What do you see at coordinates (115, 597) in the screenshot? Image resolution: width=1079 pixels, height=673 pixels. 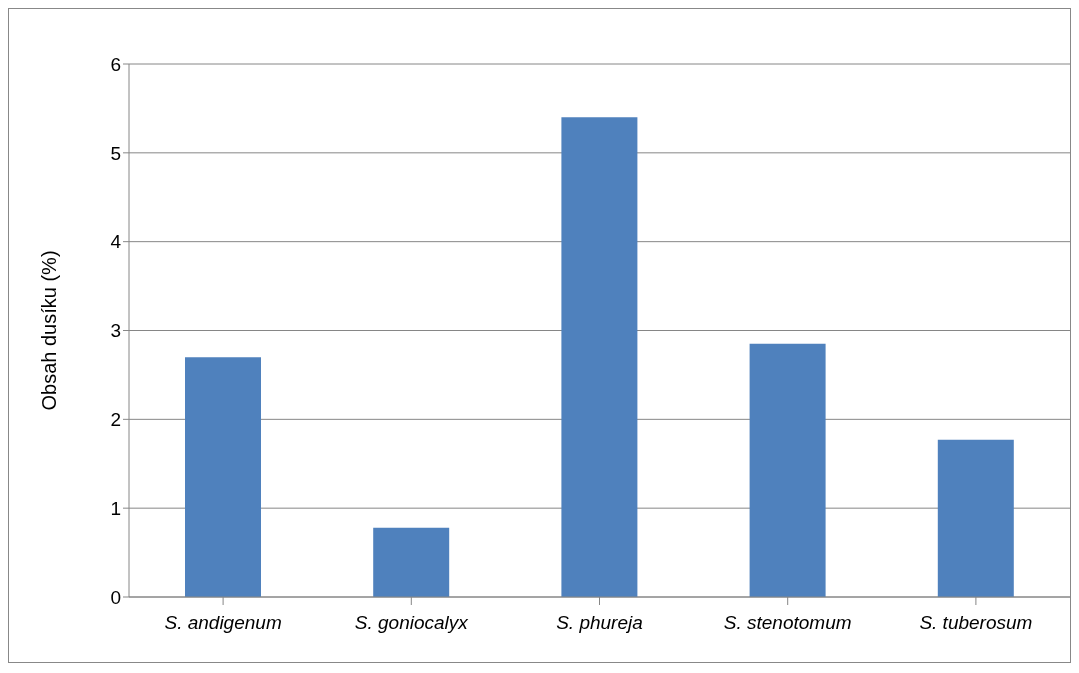 I see `y-tick-label: 0` at bounding box center [115, 597].